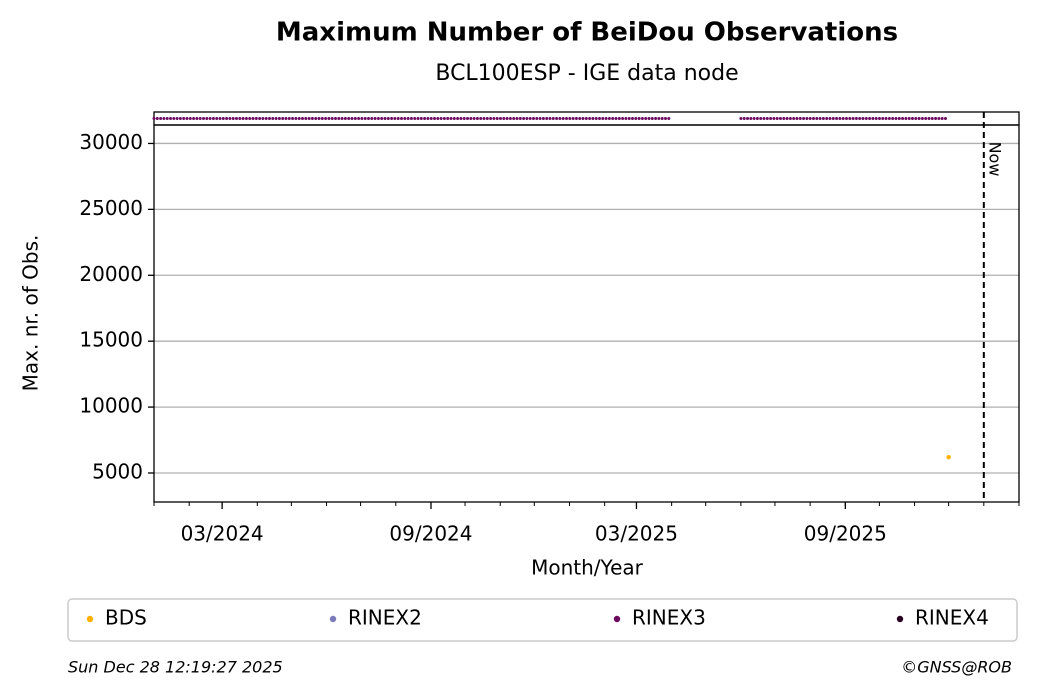 The width and height of the screenshot is (1040, 699). Describe the element at coordinates (587, 568) in the screenshot. I see `x-axis-label: Month/Year` at that location.